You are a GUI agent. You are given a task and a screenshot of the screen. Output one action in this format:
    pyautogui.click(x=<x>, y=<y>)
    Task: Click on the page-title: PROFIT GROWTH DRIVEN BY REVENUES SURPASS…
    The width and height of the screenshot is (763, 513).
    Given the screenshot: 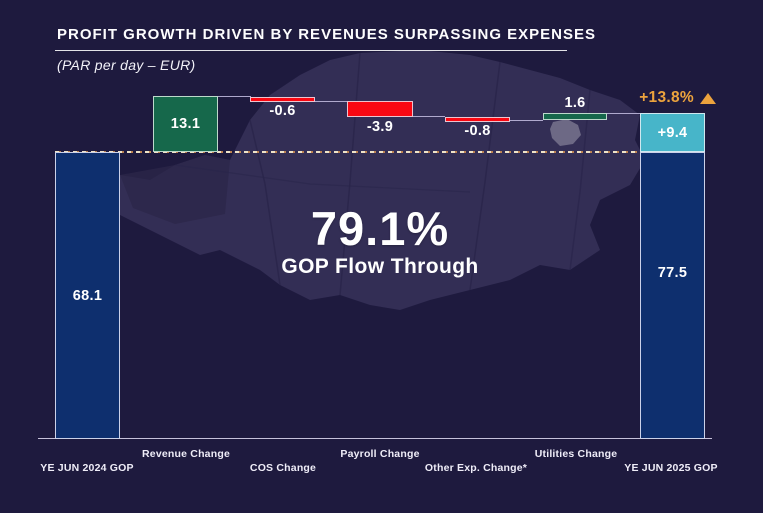 What is the action you would take?
    pyautogui.click(x=327, y=34)
    